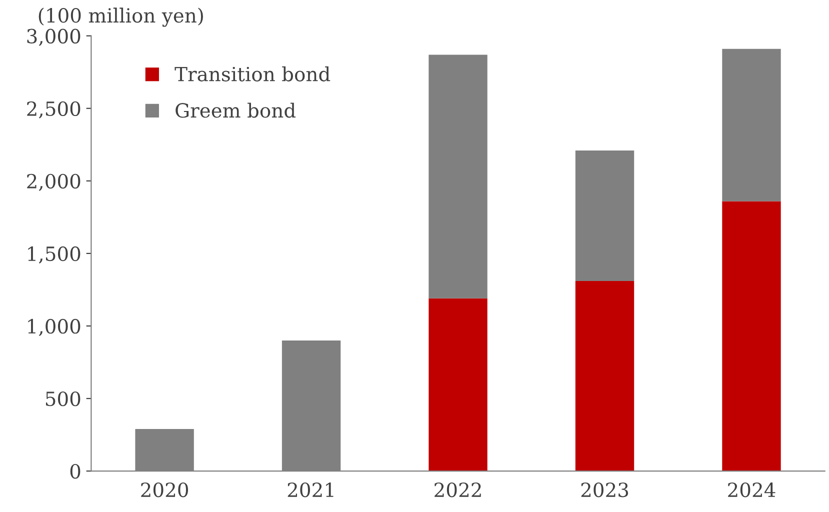  Describe the element at coordinates (752, 490) in the screenshot. I see `x-tick-label: 2024` at that location.